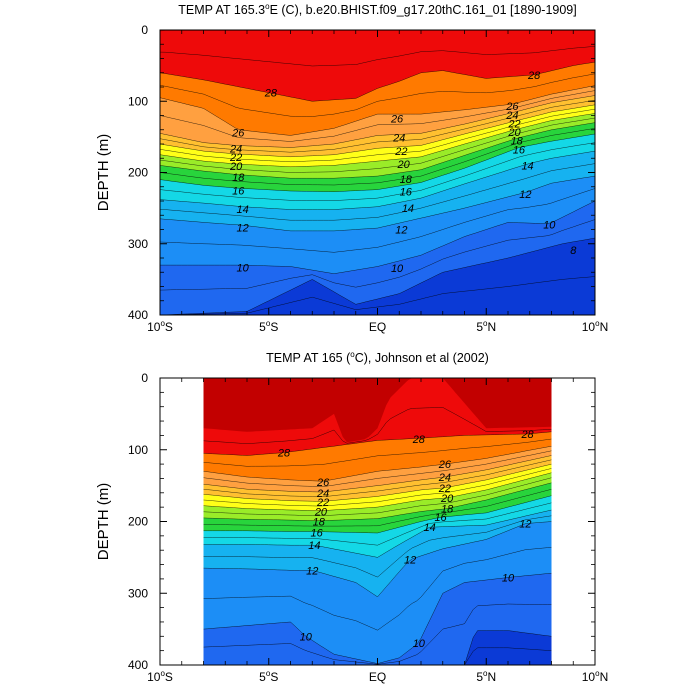  Describe the element at coordinates (573, 251) in the screenshot. I see `contour-label: 8` at that location.